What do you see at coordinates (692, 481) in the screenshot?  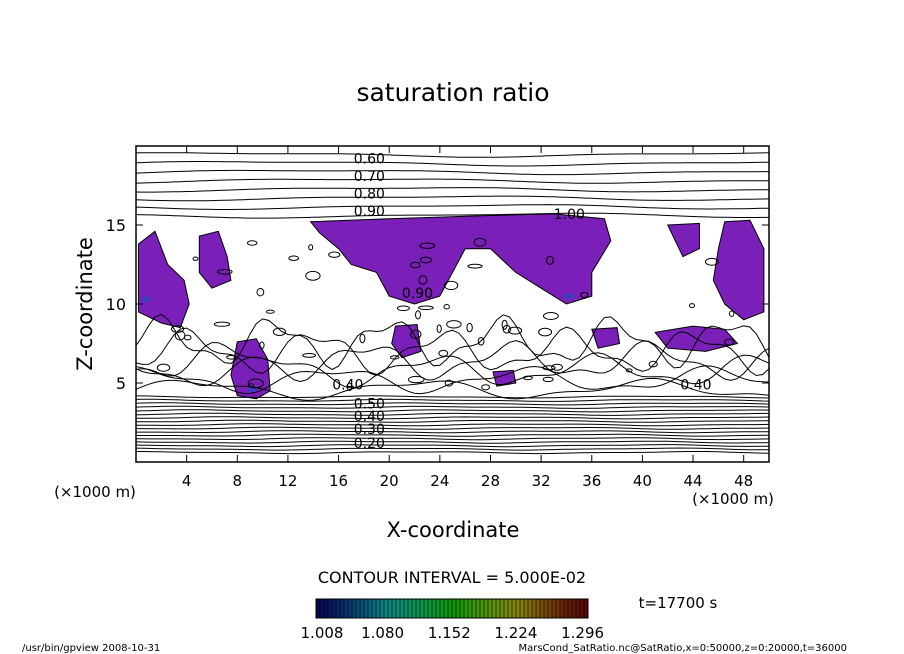 I see `x-tick-label-10: 44` at bounding box center [692, 481].